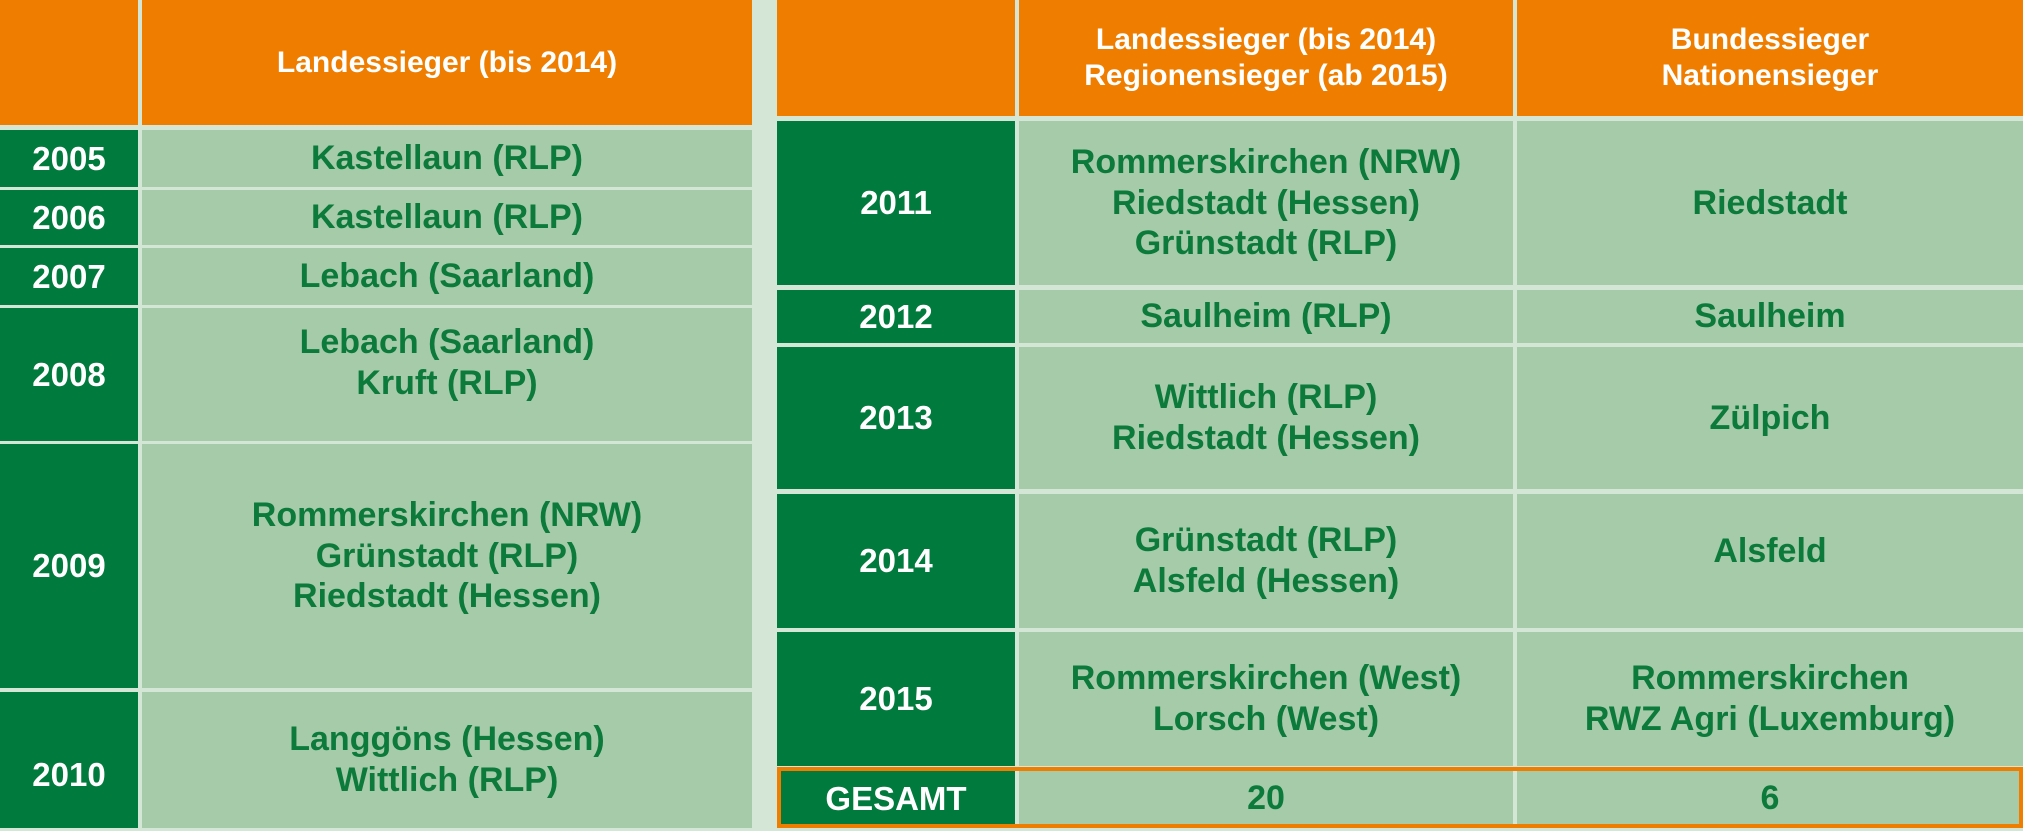  I want to click on winner: Zülpich, so click(1770, 417).